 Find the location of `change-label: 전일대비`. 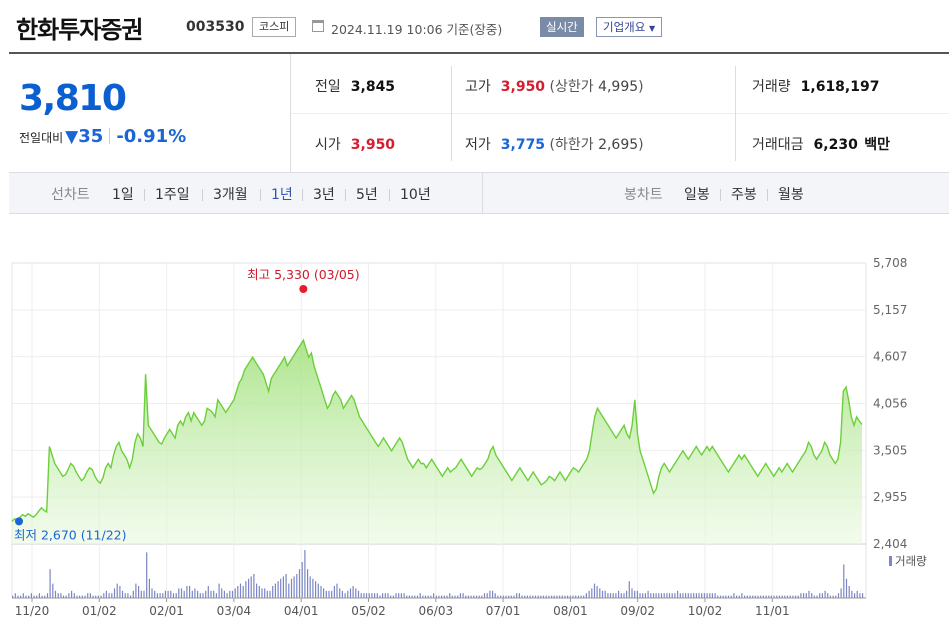

change-label: 전일대비 is located at coordinates (41, 138).